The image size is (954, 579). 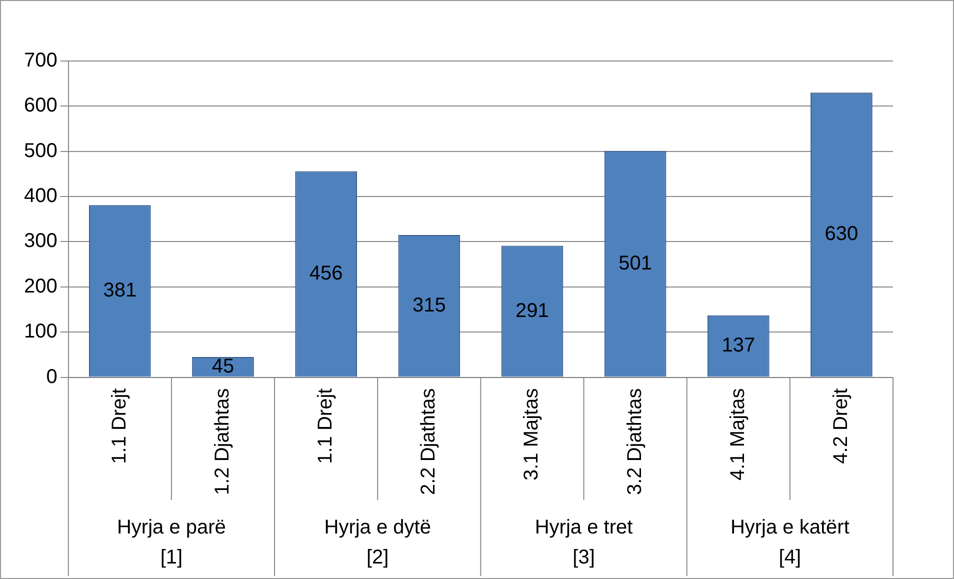 What do you see at coordinates (41, 105) in the screenshot?
I see `y-tick-label: 600` at bounding box center [41, 105].